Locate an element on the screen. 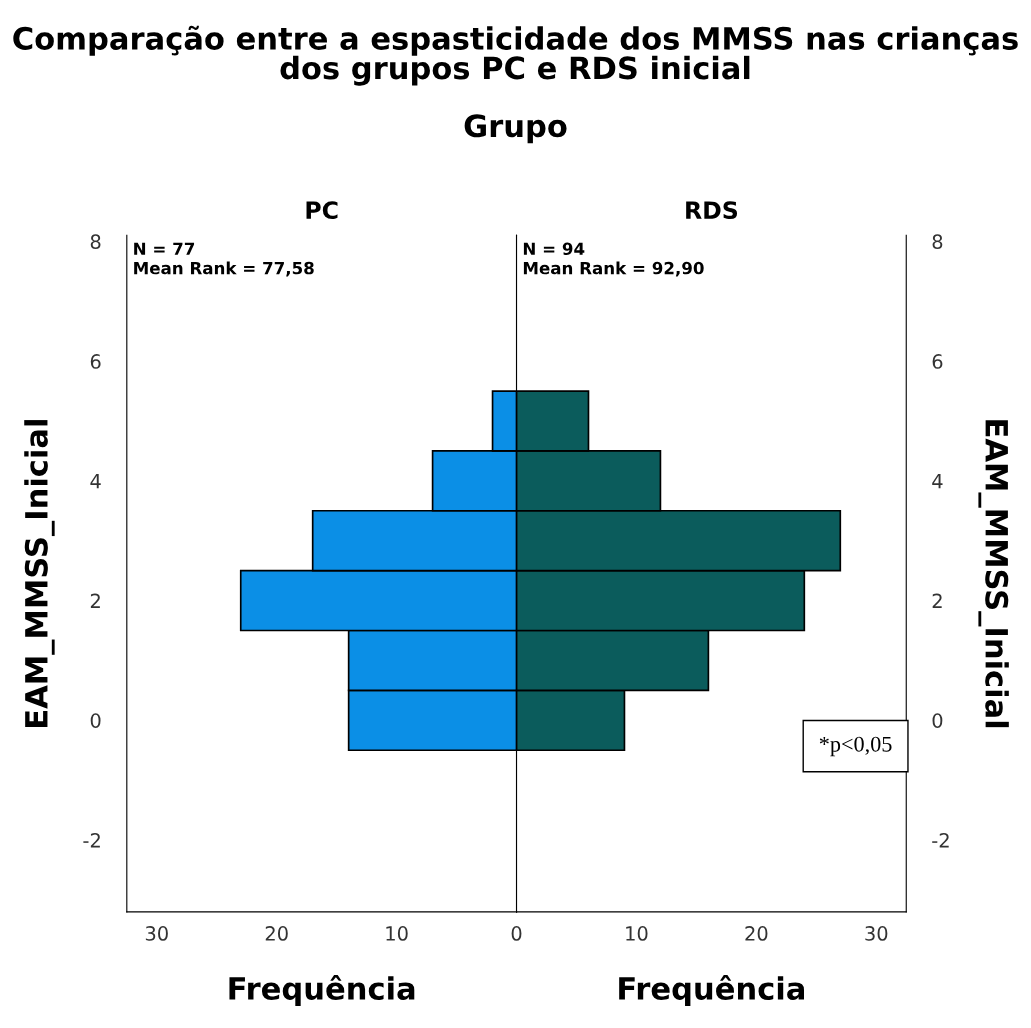  annotation: N = 77 is located at coordinates (164, 248).